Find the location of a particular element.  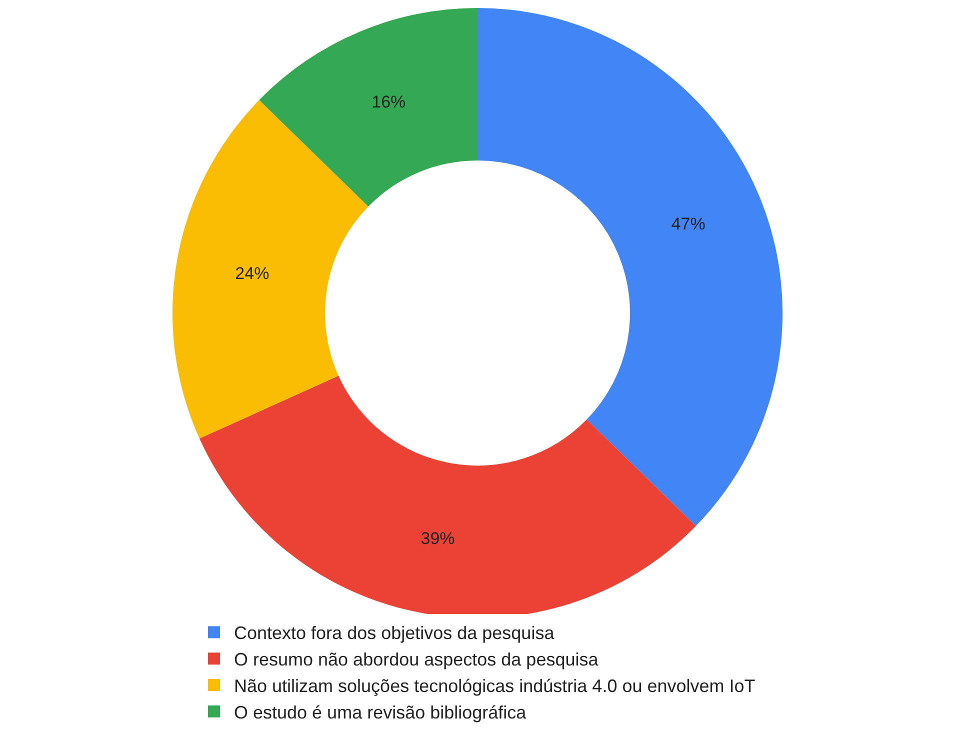

legend-label: O resumo não abordou aspectos da pesquisa is located at coordinates (417, 660).